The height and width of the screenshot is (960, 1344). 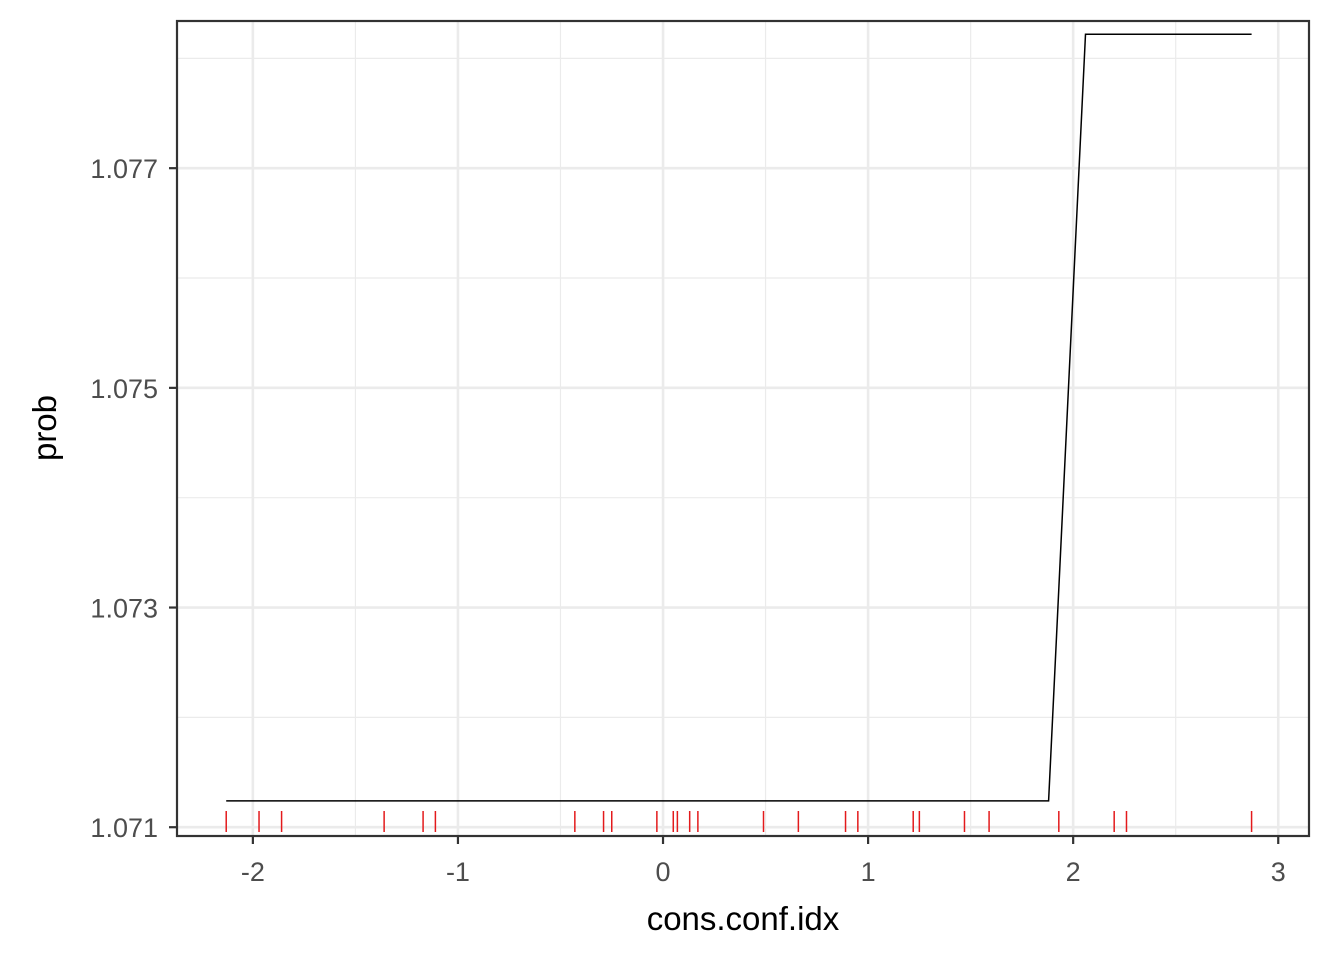 What do you see at coordinates (124, 609) in the screenshot?
I see `y-tick-label: 1.073` at bounding box center [124, 609].